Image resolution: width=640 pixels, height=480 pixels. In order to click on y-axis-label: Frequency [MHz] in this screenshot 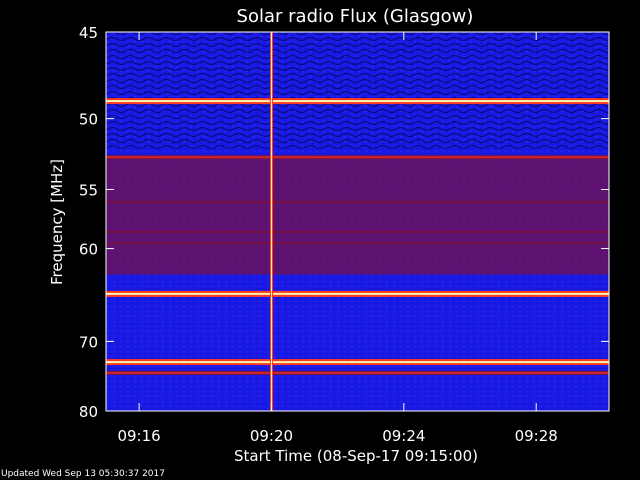, I will do `click(57, 222)`.